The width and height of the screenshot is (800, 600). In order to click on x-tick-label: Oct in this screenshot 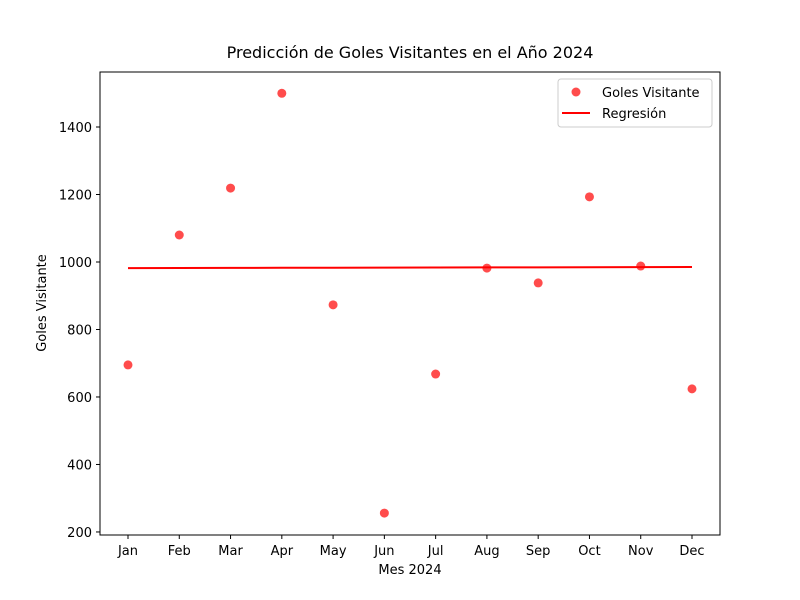, I will do `click(589, 551)`.